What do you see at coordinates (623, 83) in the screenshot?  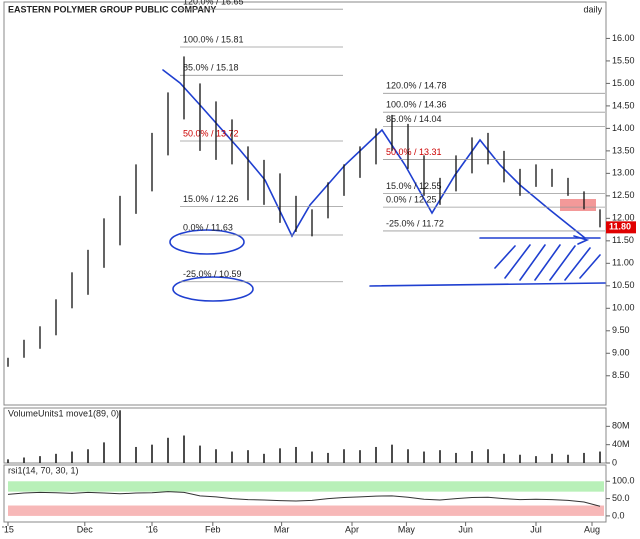 I see `y-tick-label: 15.00` at bounding box center [623, 83].